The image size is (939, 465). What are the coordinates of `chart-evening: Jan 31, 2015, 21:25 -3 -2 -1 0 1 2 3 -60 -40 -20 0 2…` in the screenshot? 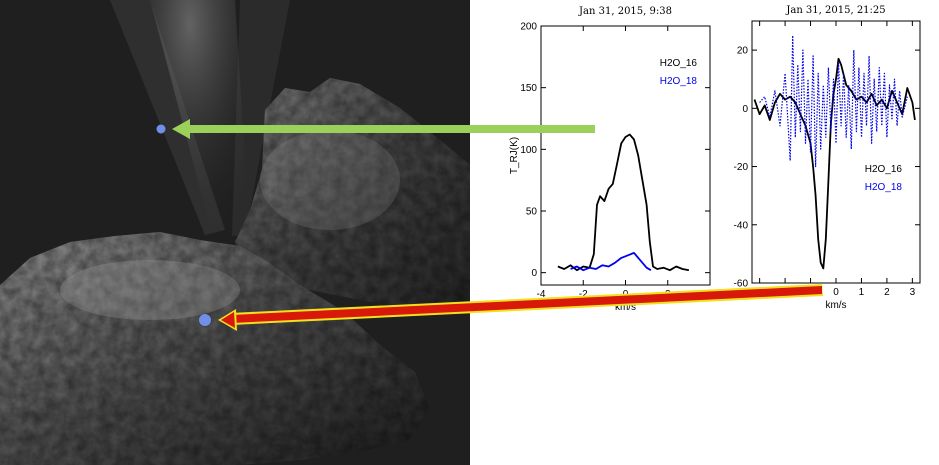 It's located at (827, 158).